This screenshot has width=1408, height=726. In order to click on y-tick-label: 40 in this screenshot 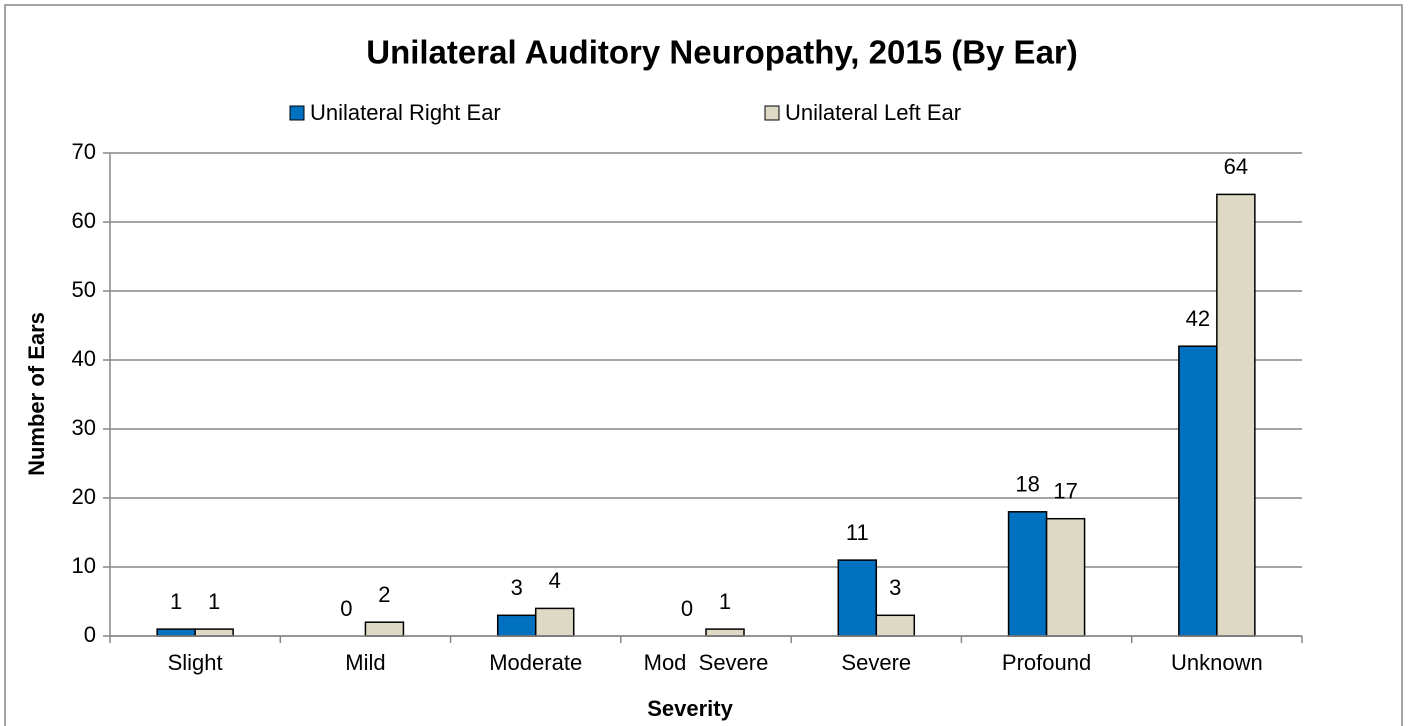, I will do `click(84, 358)`.